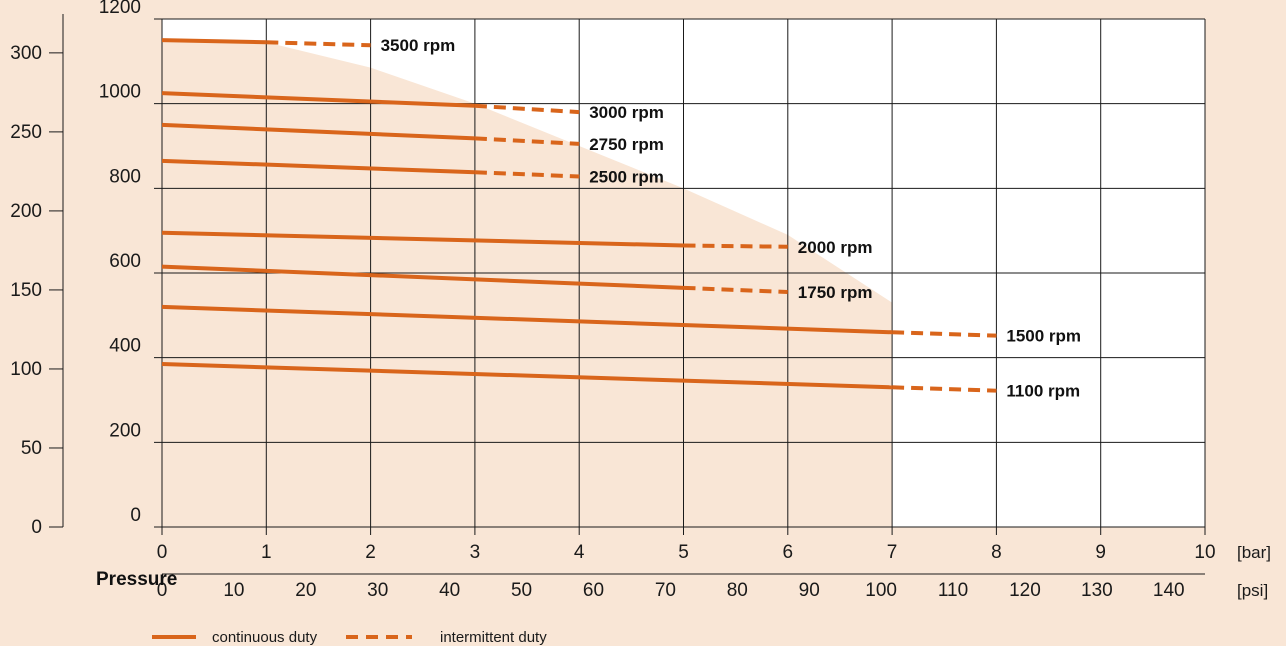 The image size is (1286, 646). What do you see at coordinates (136, 579) in the screenshot?
I see `x-axis-title: Pressure` at bounding box center [136, 579].